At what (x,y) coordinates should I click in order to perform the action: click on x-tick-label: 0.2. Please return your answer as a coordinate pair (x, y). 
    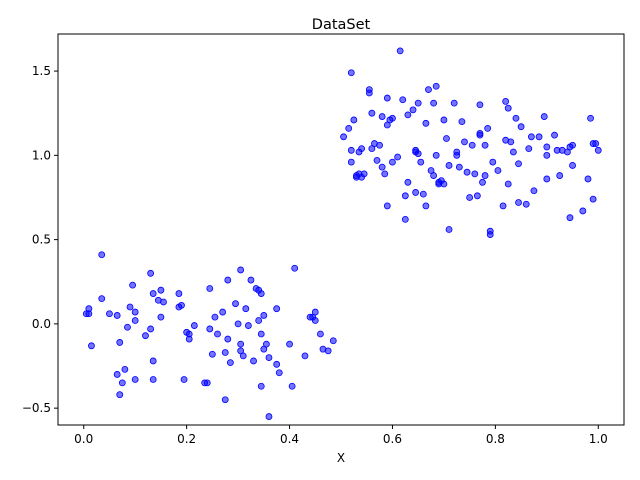
    Looking at the image, I should click on (186, 439).